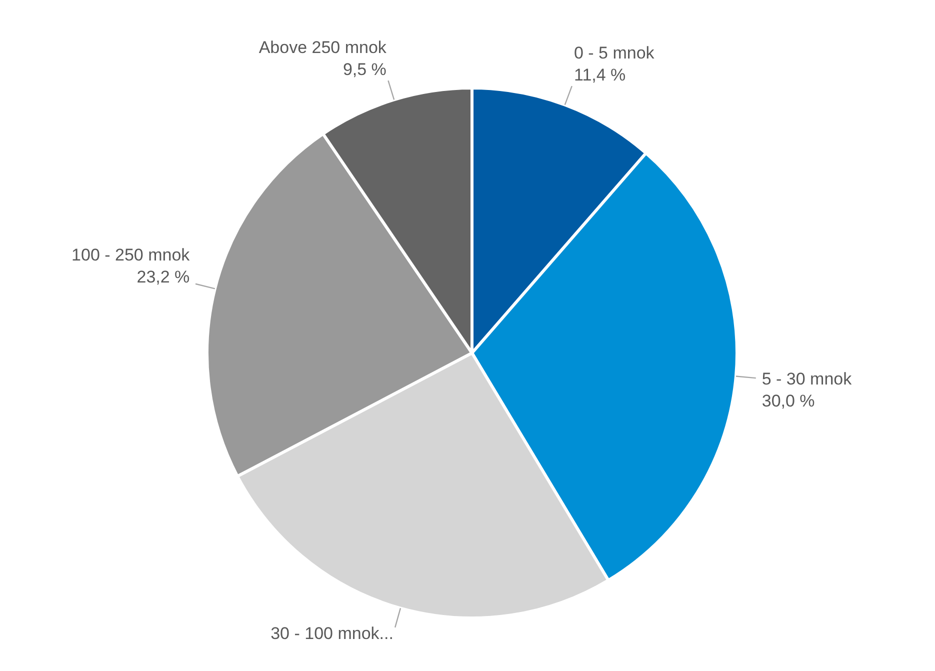 The width and height of the screenshot is (935, 671). What do you see at coordinates (788, 401) in the screenshot?
I see `data-label: 30,0 %` at bounding box center [788, 401].